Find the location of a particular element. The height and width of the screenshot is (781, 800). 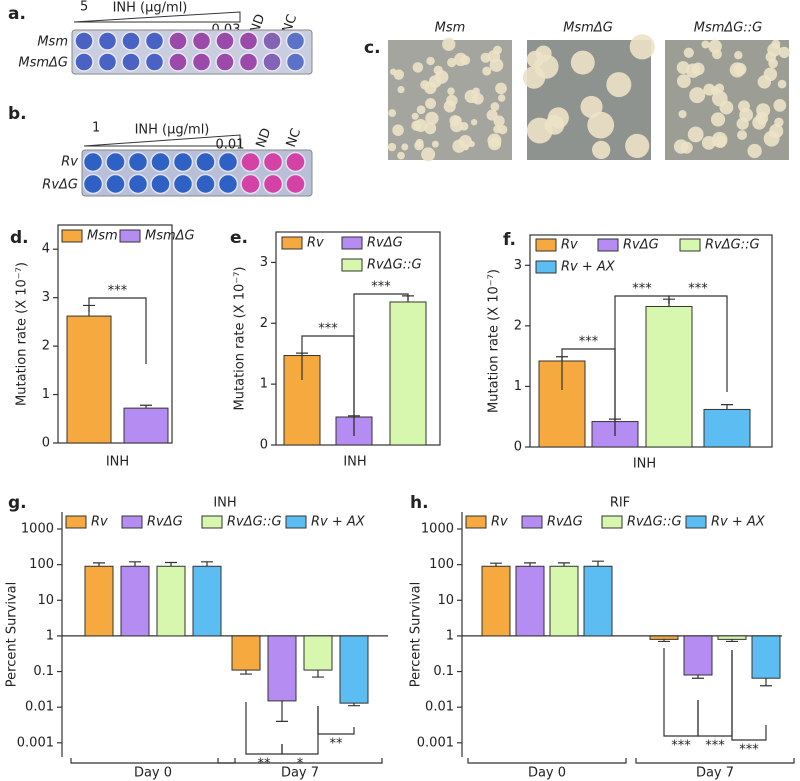

category-bracket is located at coordinates (300, 761).